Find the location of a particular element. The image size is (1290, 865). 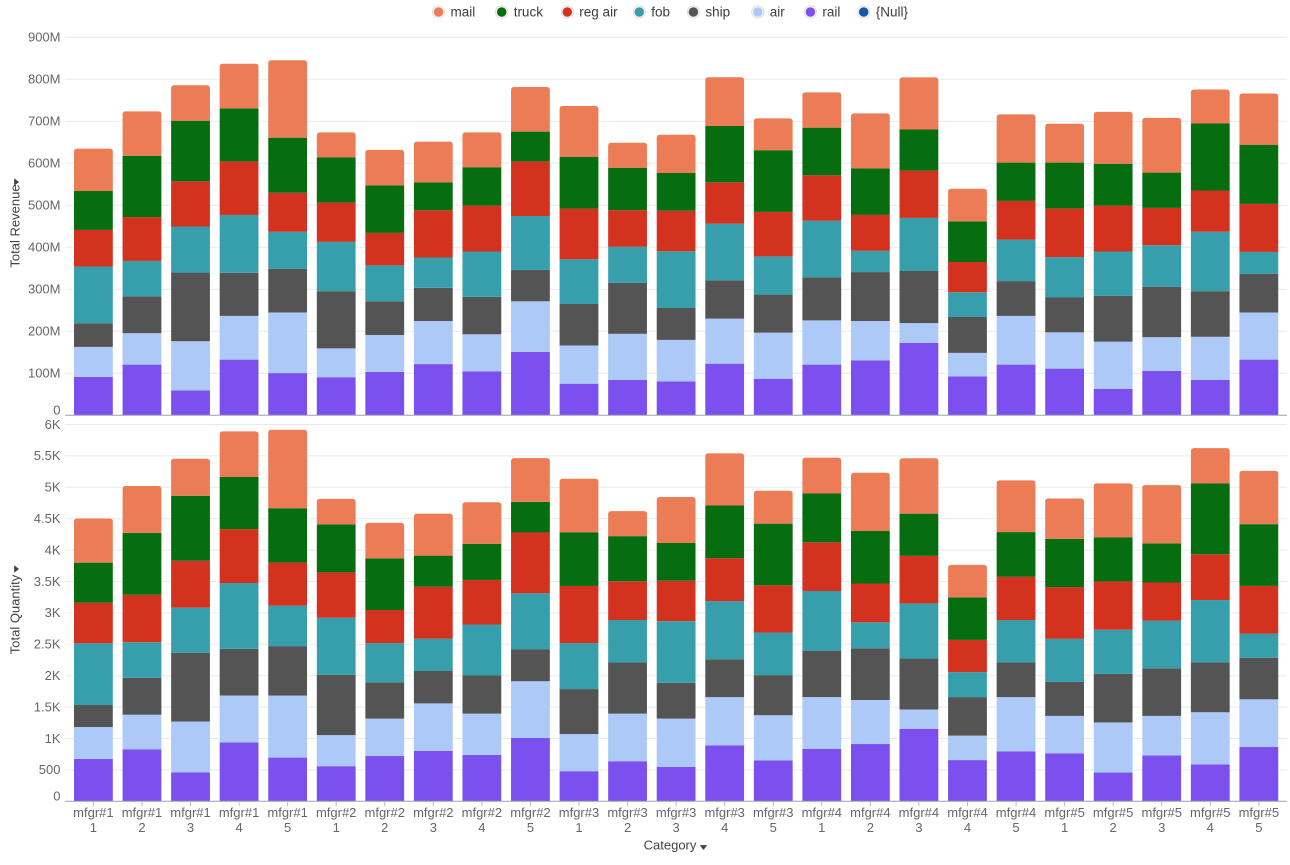

svg-text: 6K is located at coordinates (53, 424).